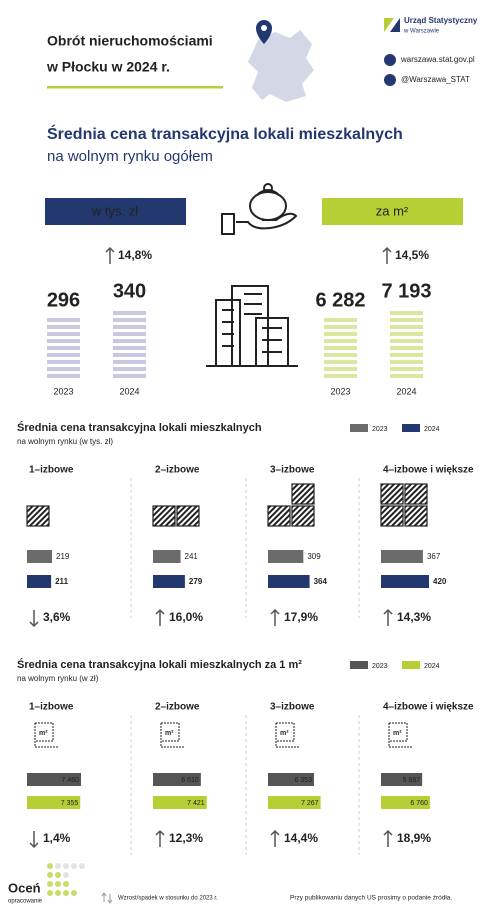  What do you see at coordinates (58, 678) in the screenshot?
I see `section-subtitle: na wolnym rynku (w zł)` at bounding box center [58, 678].